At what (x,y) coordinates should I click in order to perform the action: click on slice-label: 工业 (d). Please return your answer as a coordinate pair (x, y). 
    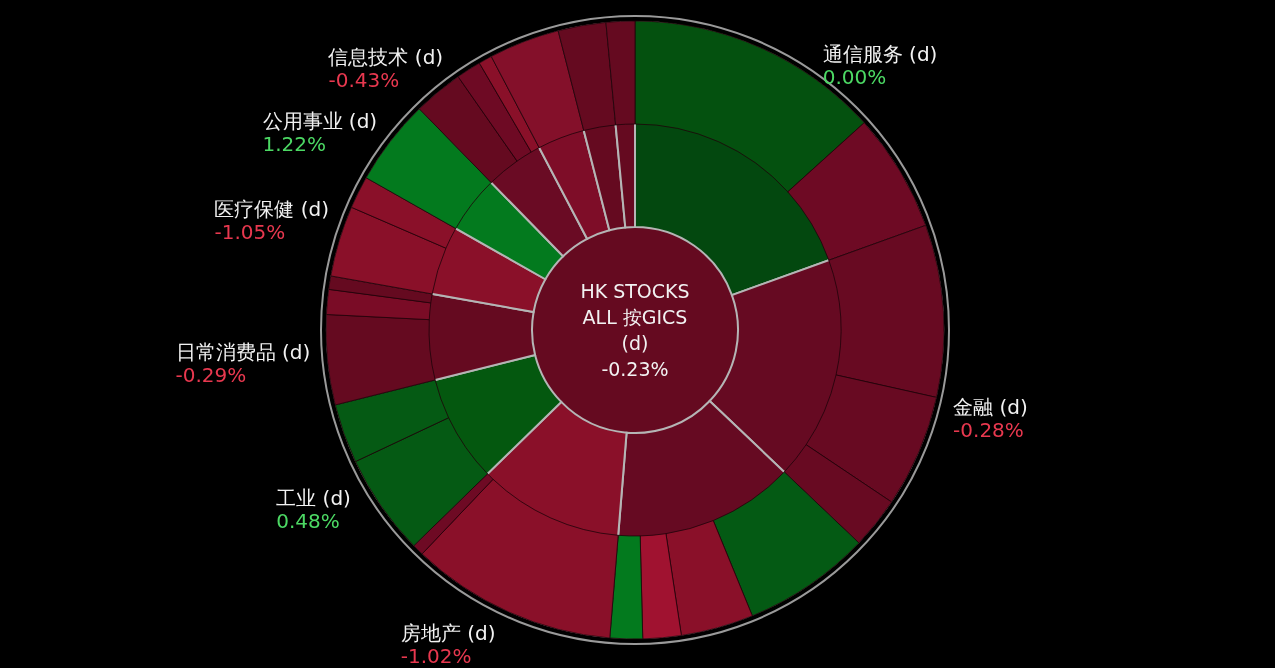
    Looking at the image, I should click on (313, 498).